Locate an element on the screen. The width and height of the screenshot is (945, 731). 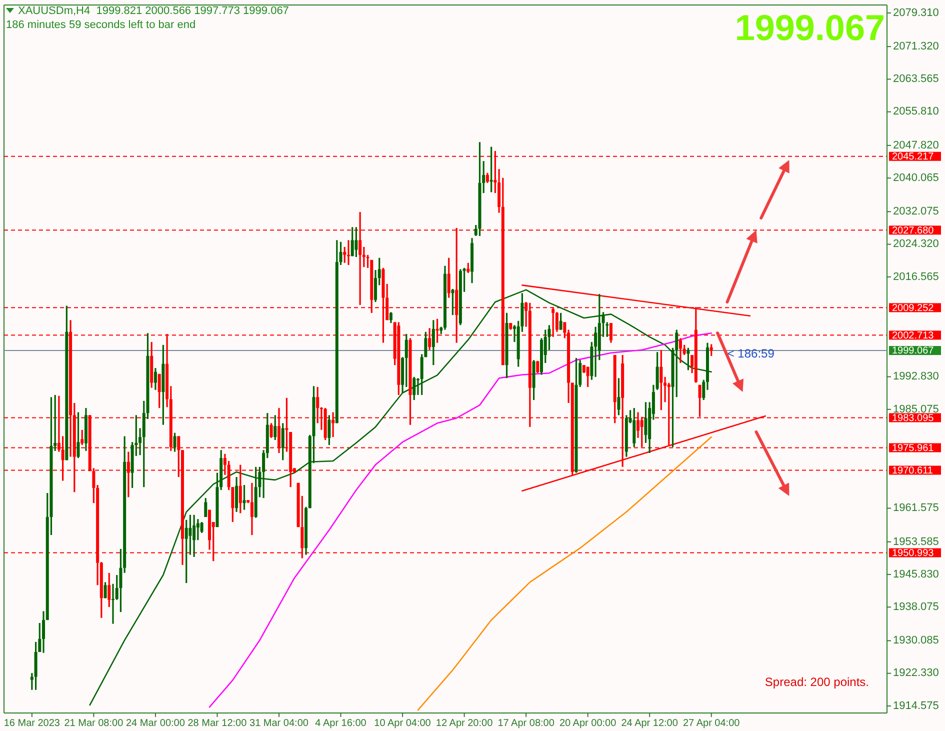
annotation: Spread: 200 points. is located at coordinates (816, 682).